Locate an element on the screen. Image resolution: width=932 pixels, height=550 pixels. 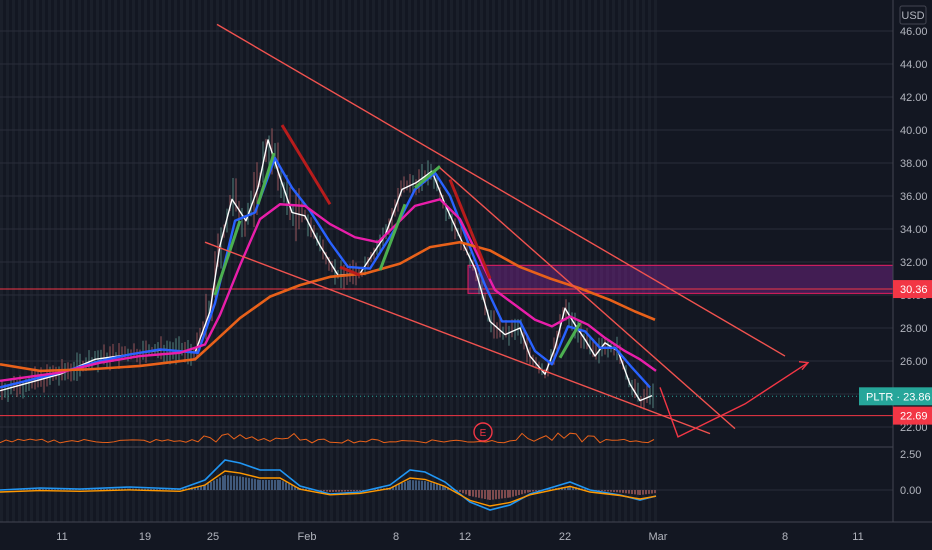
projection-path is located at coordinates (734, 400).